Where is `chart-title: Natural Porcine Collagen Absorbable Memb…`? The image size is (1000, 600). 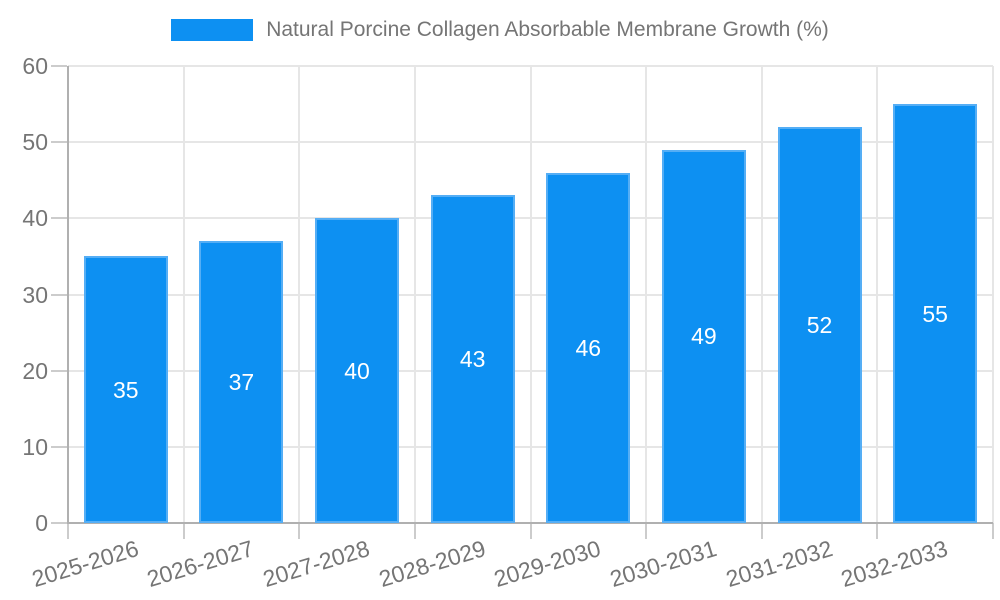
chart-title: Natural Porcine Collagen Absorbable Memb… is located at coordinates (547, 29).